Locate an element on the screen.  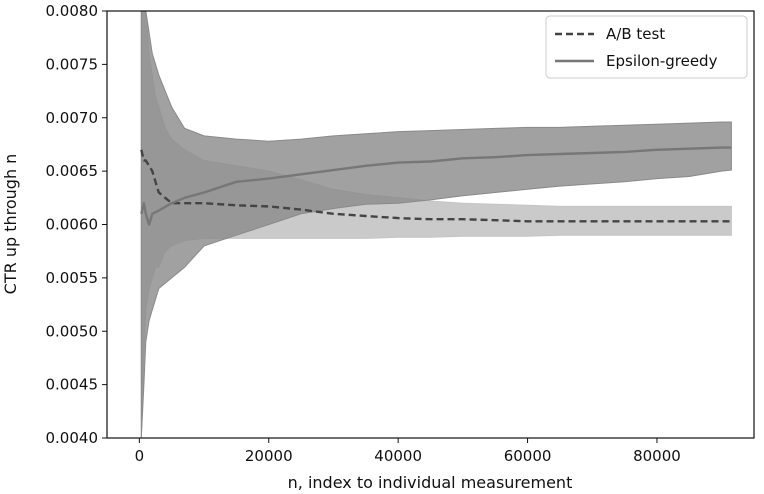
y-tick-label: 0.0065 is located at coordinates (72, 171).